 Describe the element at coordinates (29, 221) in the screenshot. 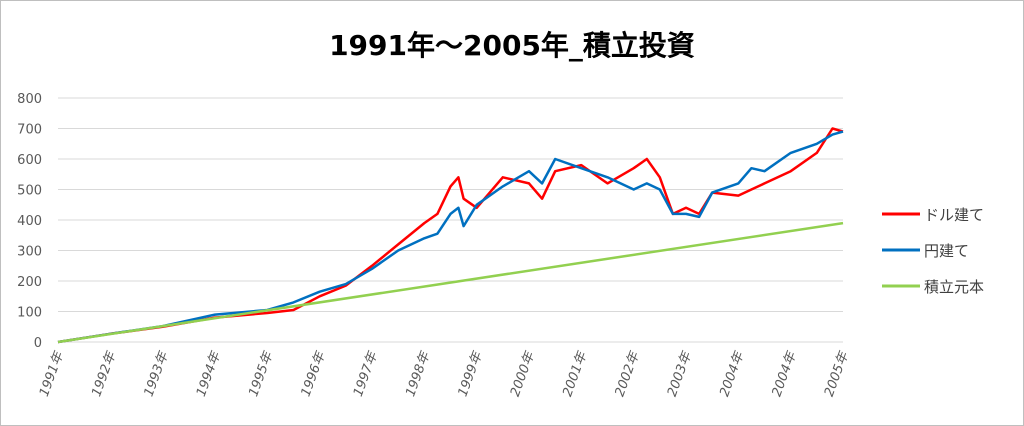

I see `y-tick-label: 400` at that location.